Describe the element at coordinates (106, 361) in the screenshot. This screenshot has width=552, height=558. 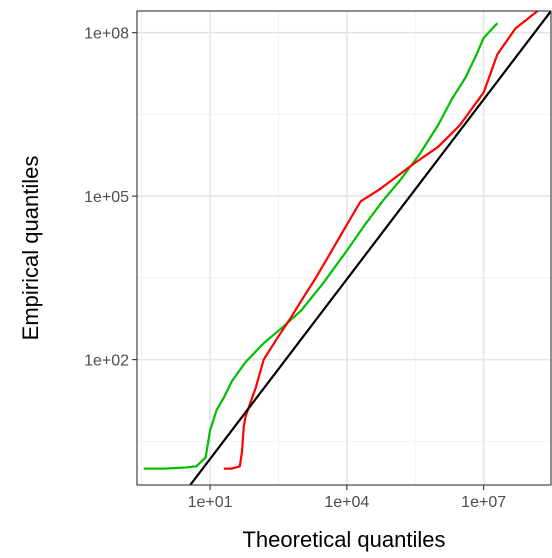
I see `y-tick-label: 1e+02` at that location.